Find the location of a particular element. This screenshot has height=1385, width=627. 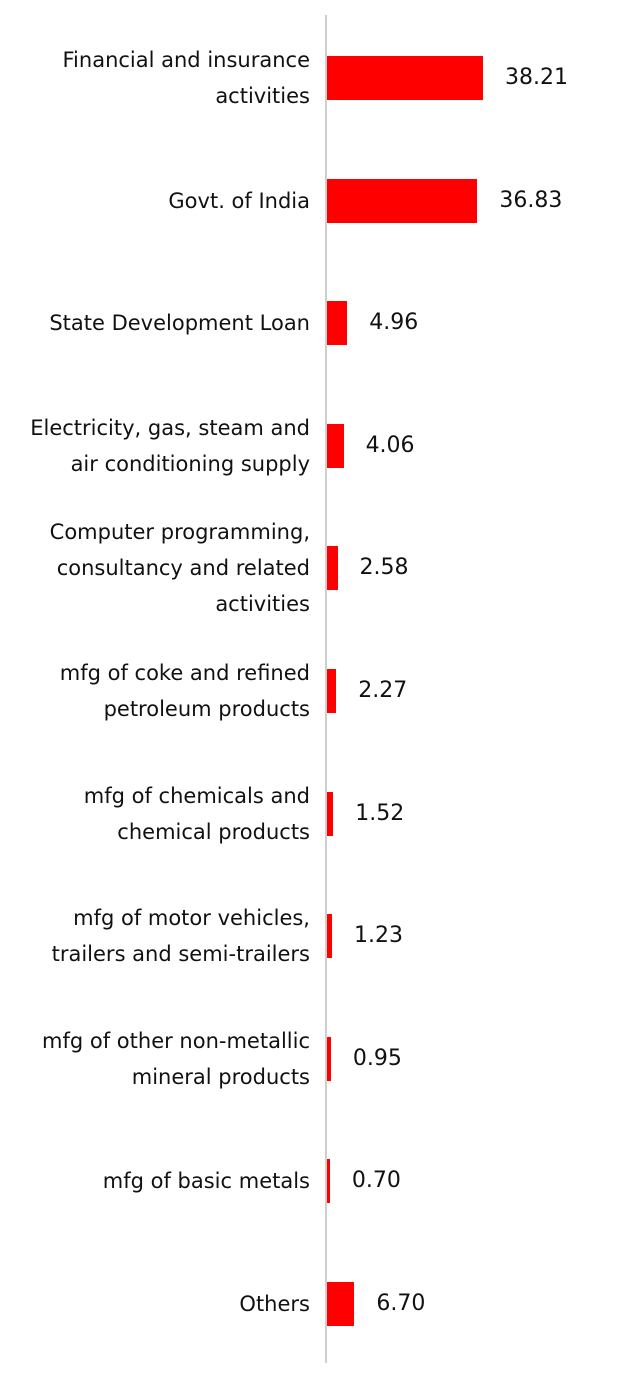

value-label: 0.70 is located at coordinates (376, 1181).